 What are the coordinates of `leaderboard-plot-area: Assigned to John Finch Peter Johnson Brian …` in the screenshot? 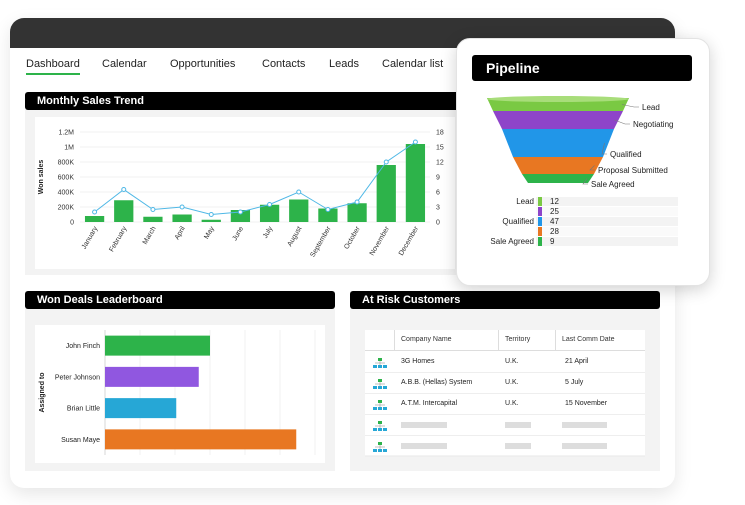 It's located at (180, 394).